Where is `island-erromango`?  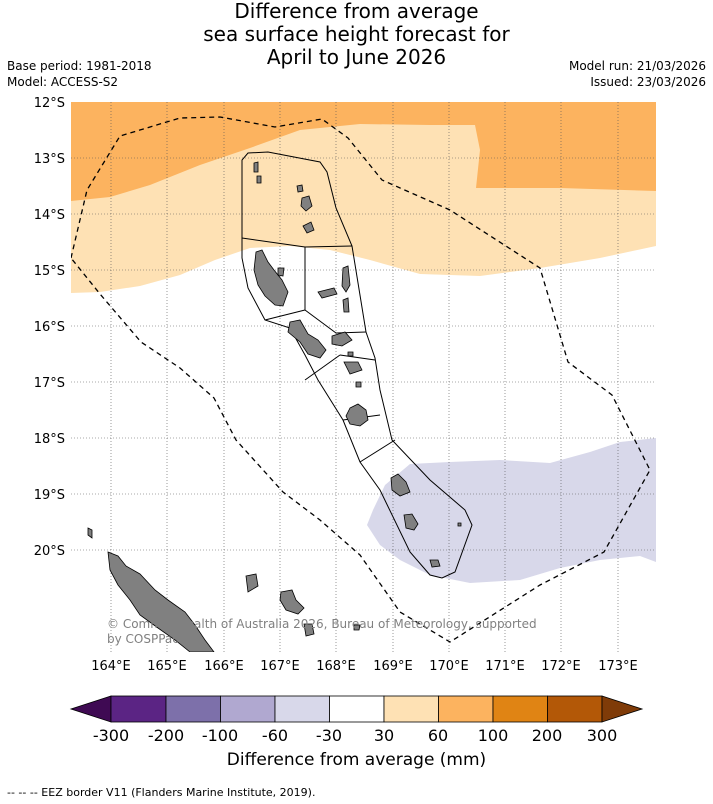 island-erromango is located at coordinates (400, 485).